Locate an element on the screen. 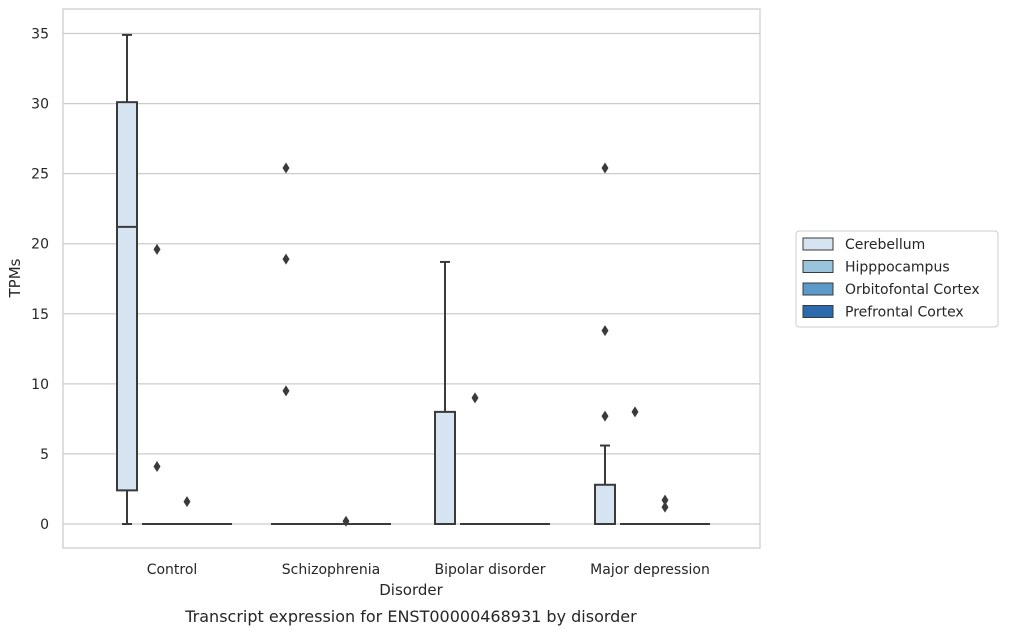 This screenshot has height=634, width=1009. y-tick-label: 20 is located at coordinates (40, 245).